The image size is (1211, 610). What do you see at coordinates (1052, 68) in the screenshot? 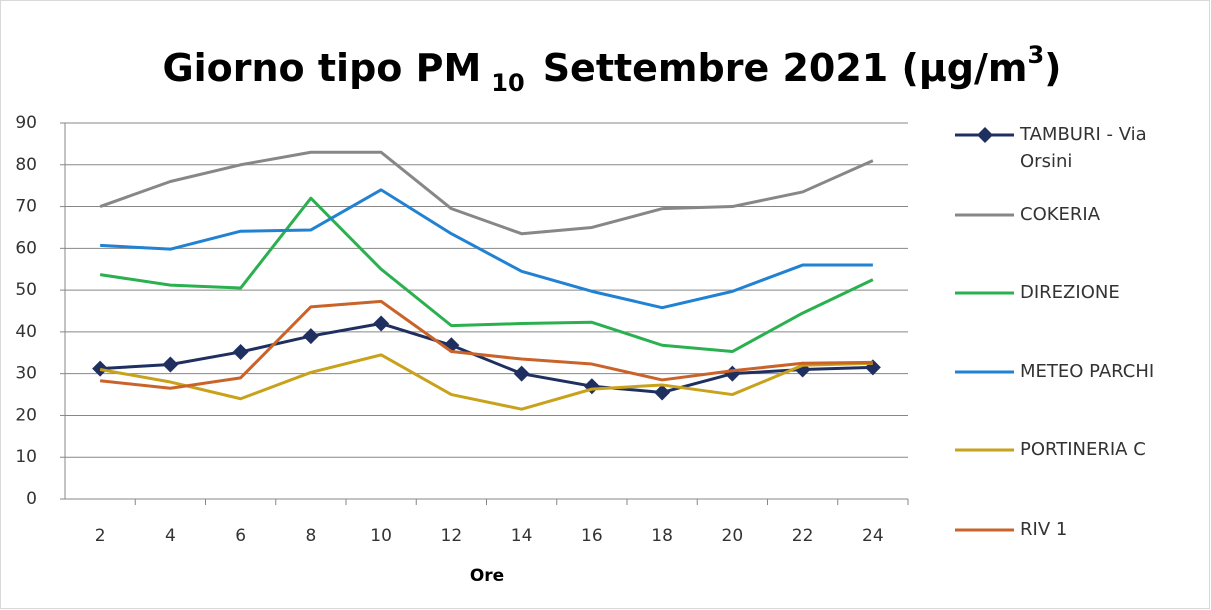
I see `title-part: )` at bounding box center [1052, 68].